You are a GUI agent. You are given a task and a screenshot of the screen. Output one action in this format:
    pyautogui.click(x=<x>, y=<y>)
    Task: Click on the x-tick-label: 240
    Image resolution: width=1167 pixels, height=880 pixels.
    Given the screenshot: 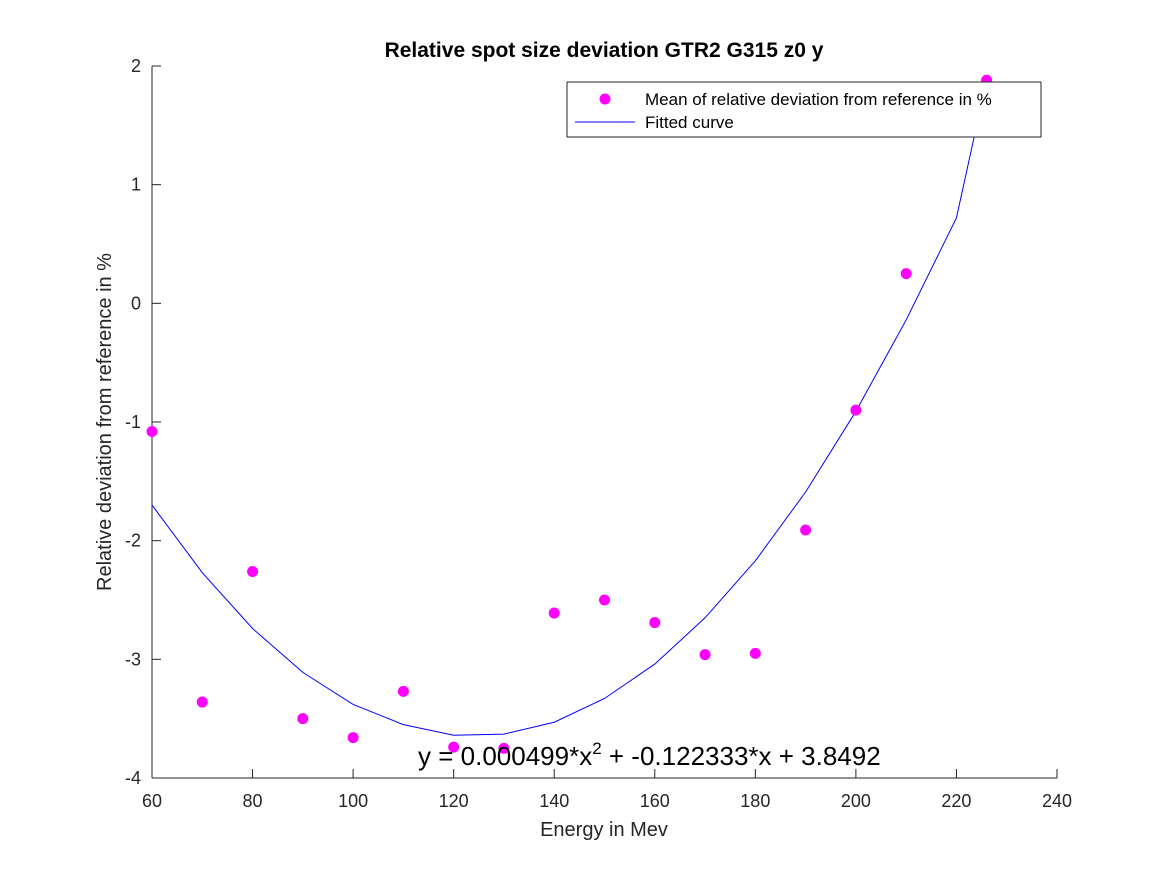 What is the action you would take?
    pyautogui.click(x=1057, y=801)
    